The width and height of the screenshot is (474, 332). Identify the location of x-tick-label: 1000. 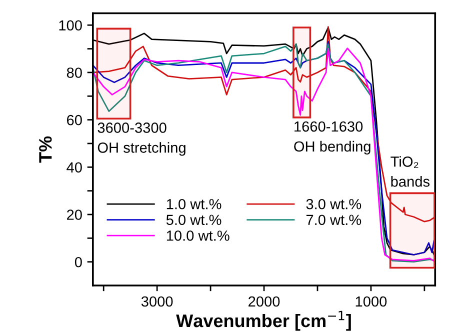
(371, 301).